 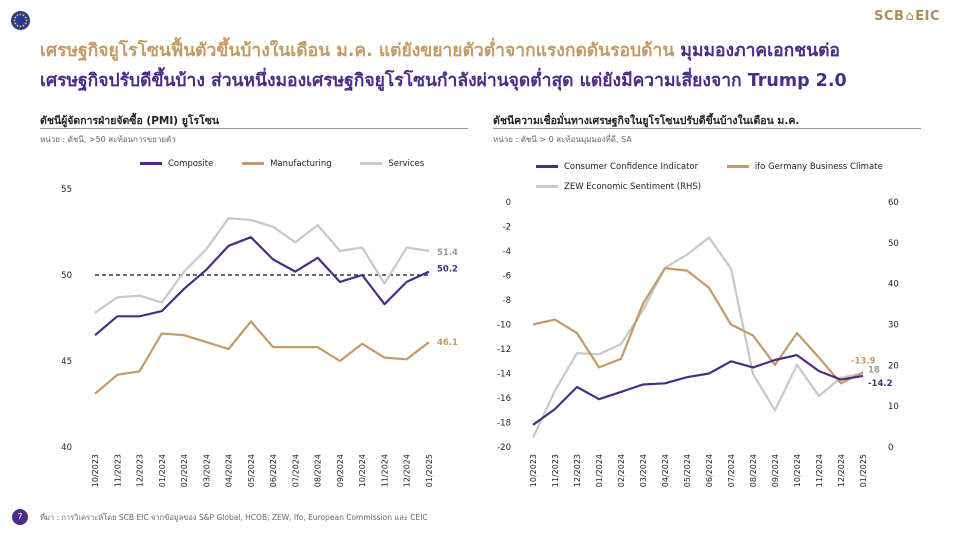 I want to click on eu-flag-icon, so click(x=20, y=20).